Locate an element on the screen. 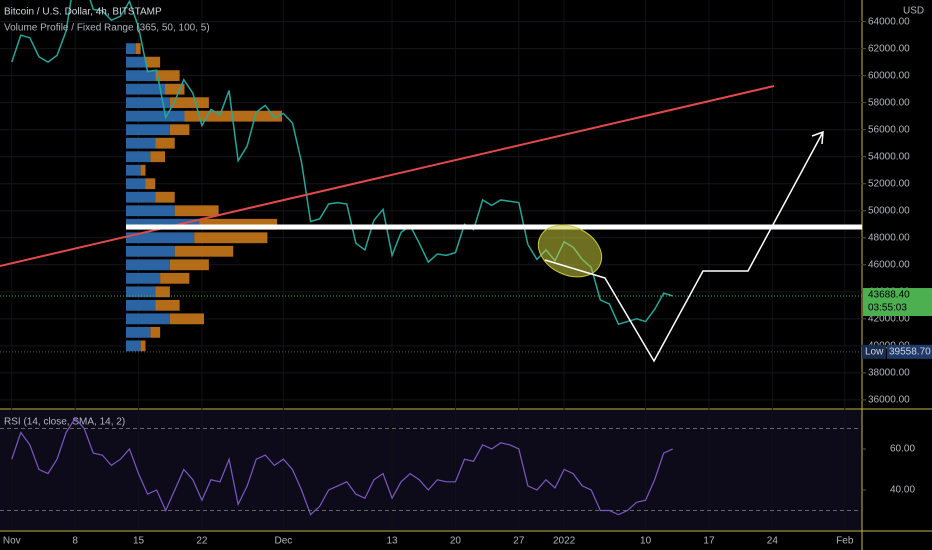 The width and height of the screenshot is (932, 550). arrow-head is located at coordinates (817, 137).